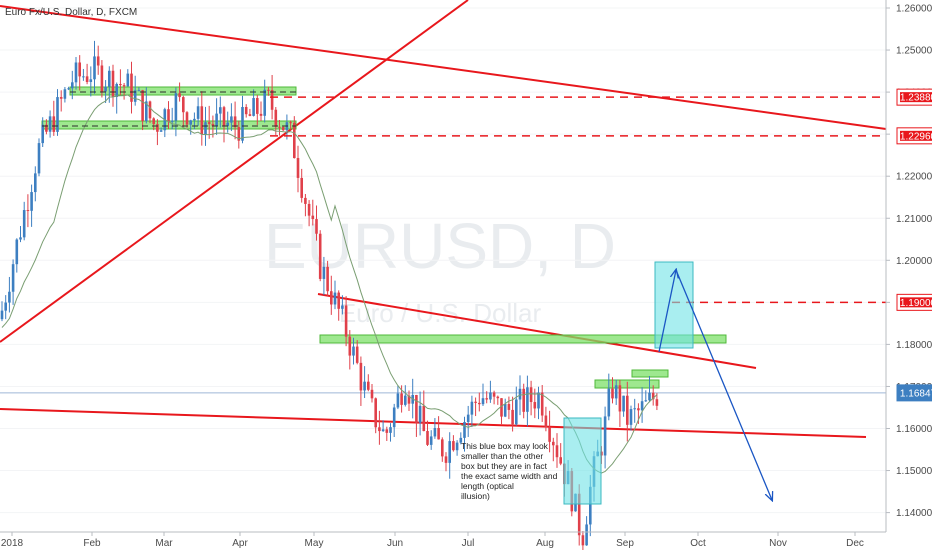 The height and width of the screenshot is (550, 932). I want to click on time-axis: 2018 Feb Mar Apr May Jun Jul Aug Sep Oct Nov Dec, so click(432, 540).